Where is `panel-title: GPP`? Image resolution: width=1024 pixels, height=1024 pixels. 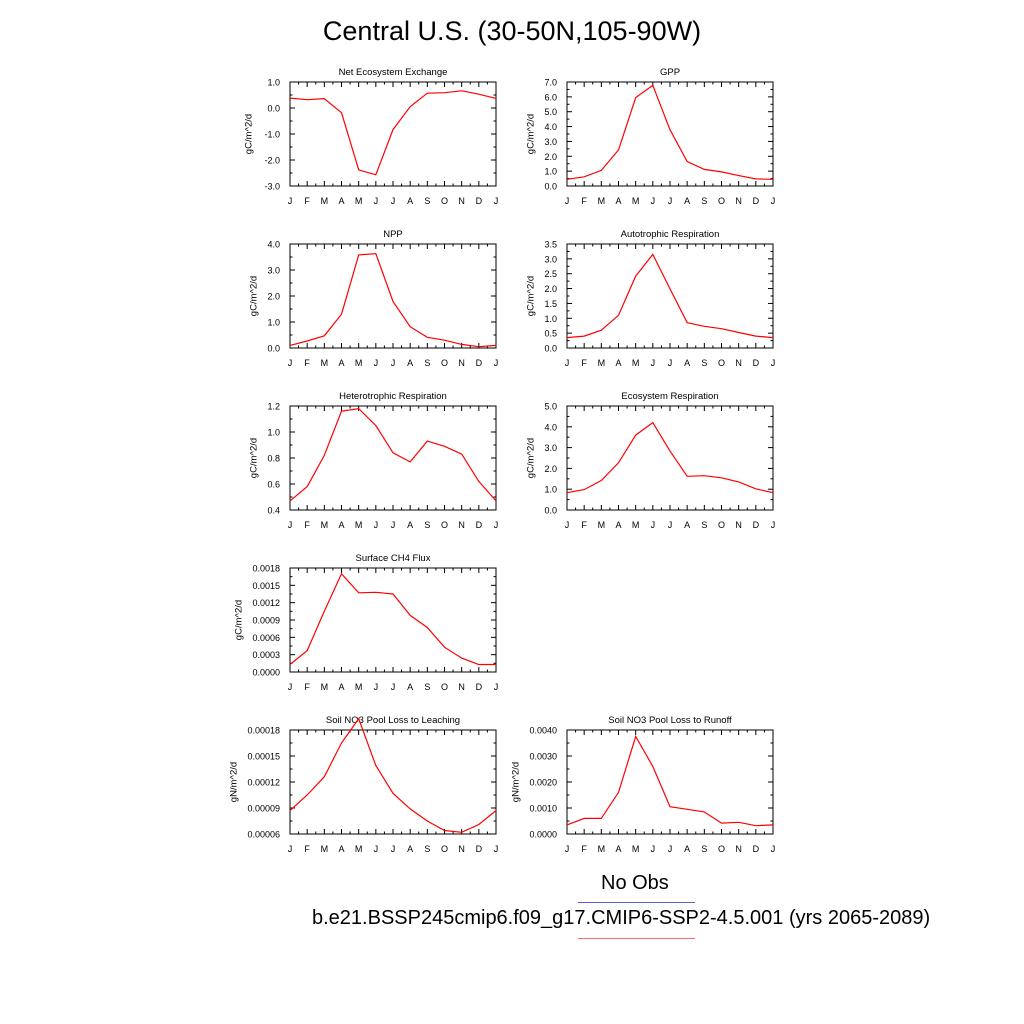
panel-title: GPP is located at coordinates (670, 72).